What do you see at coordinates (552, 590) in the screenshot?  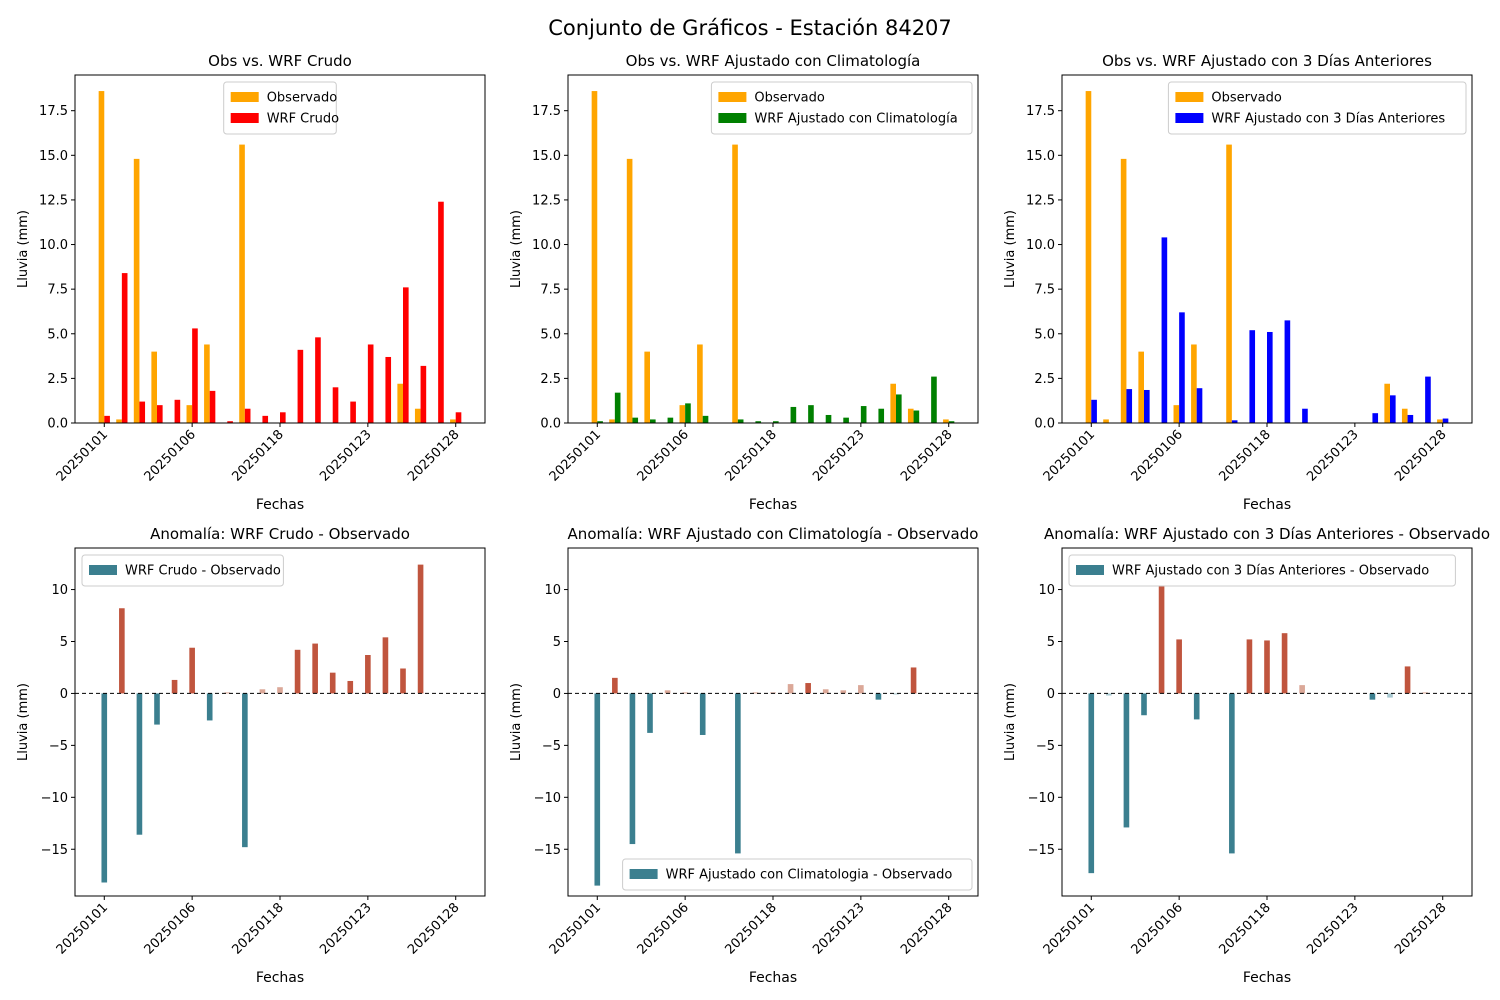 I see `y-tick-label-5: 10` at bounding box center [552, 590].